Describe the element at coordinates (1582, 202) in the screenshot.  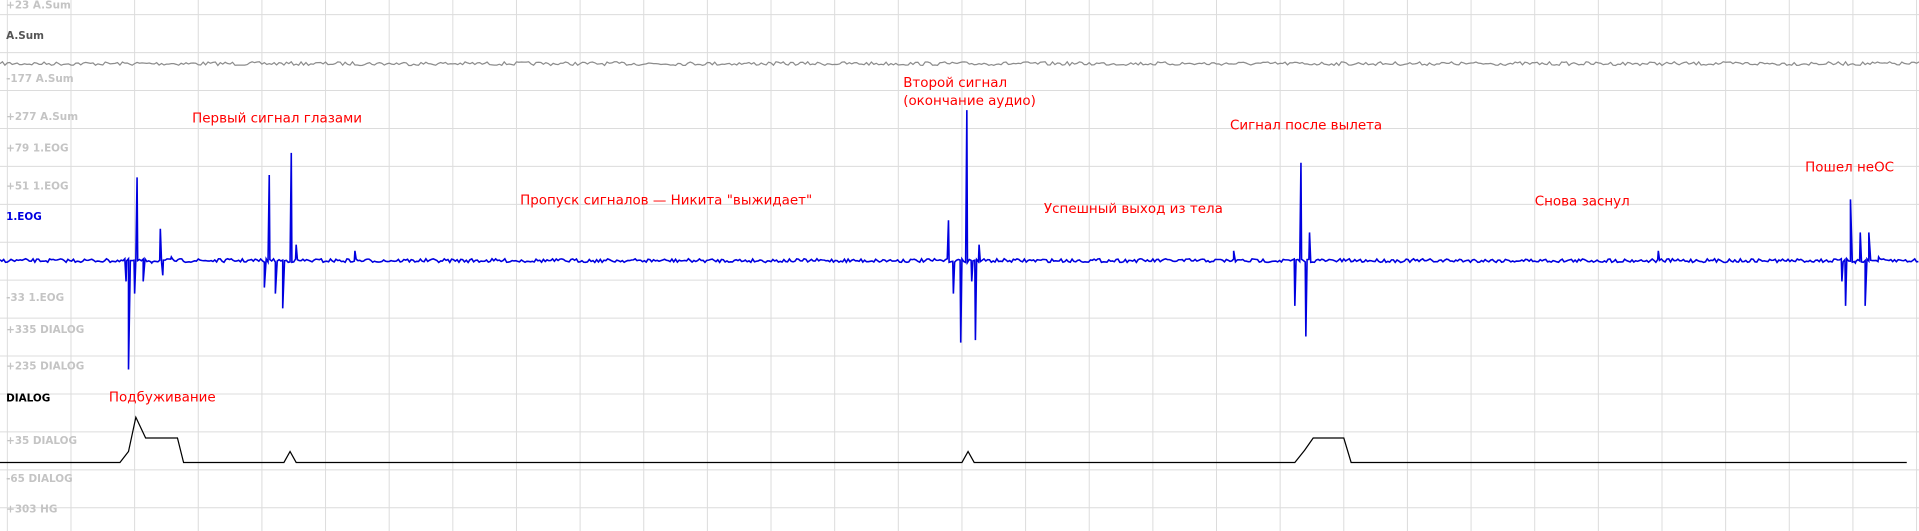
I see `annotation: Снова заснул` at that location.